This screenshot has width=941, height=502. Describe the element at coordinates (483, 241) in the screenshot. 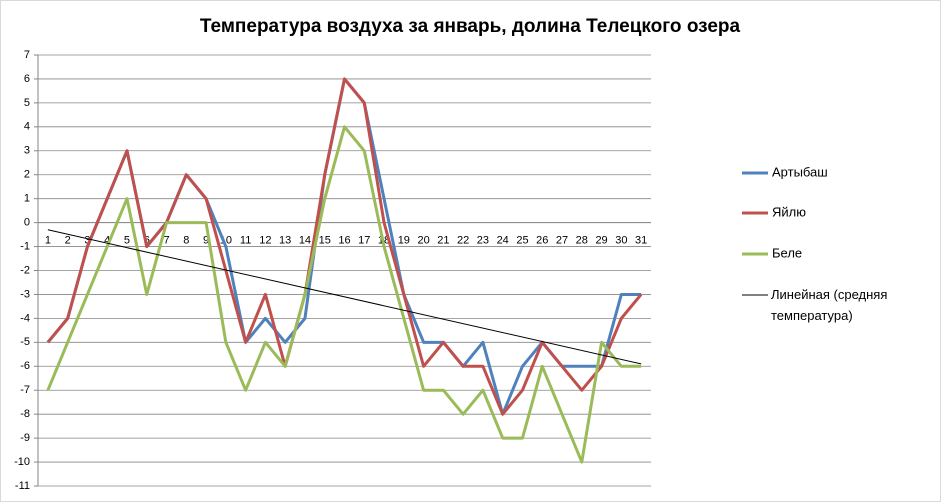

I see `x-tick-label: 23` at that location.